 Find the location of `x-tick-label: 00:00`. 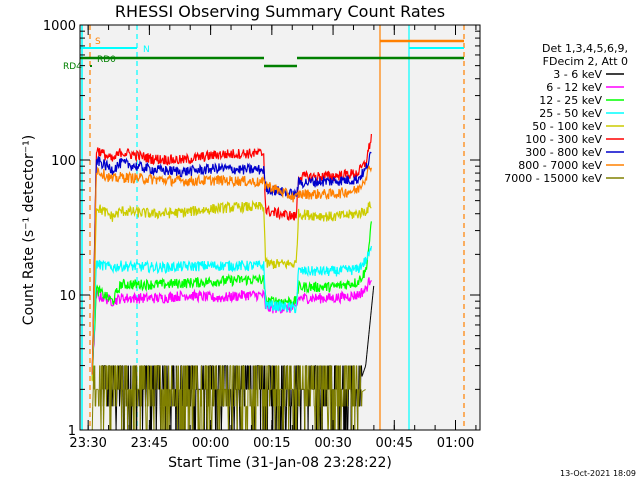

x-tick-label: 00:00 is located at coordinates (210, 443).